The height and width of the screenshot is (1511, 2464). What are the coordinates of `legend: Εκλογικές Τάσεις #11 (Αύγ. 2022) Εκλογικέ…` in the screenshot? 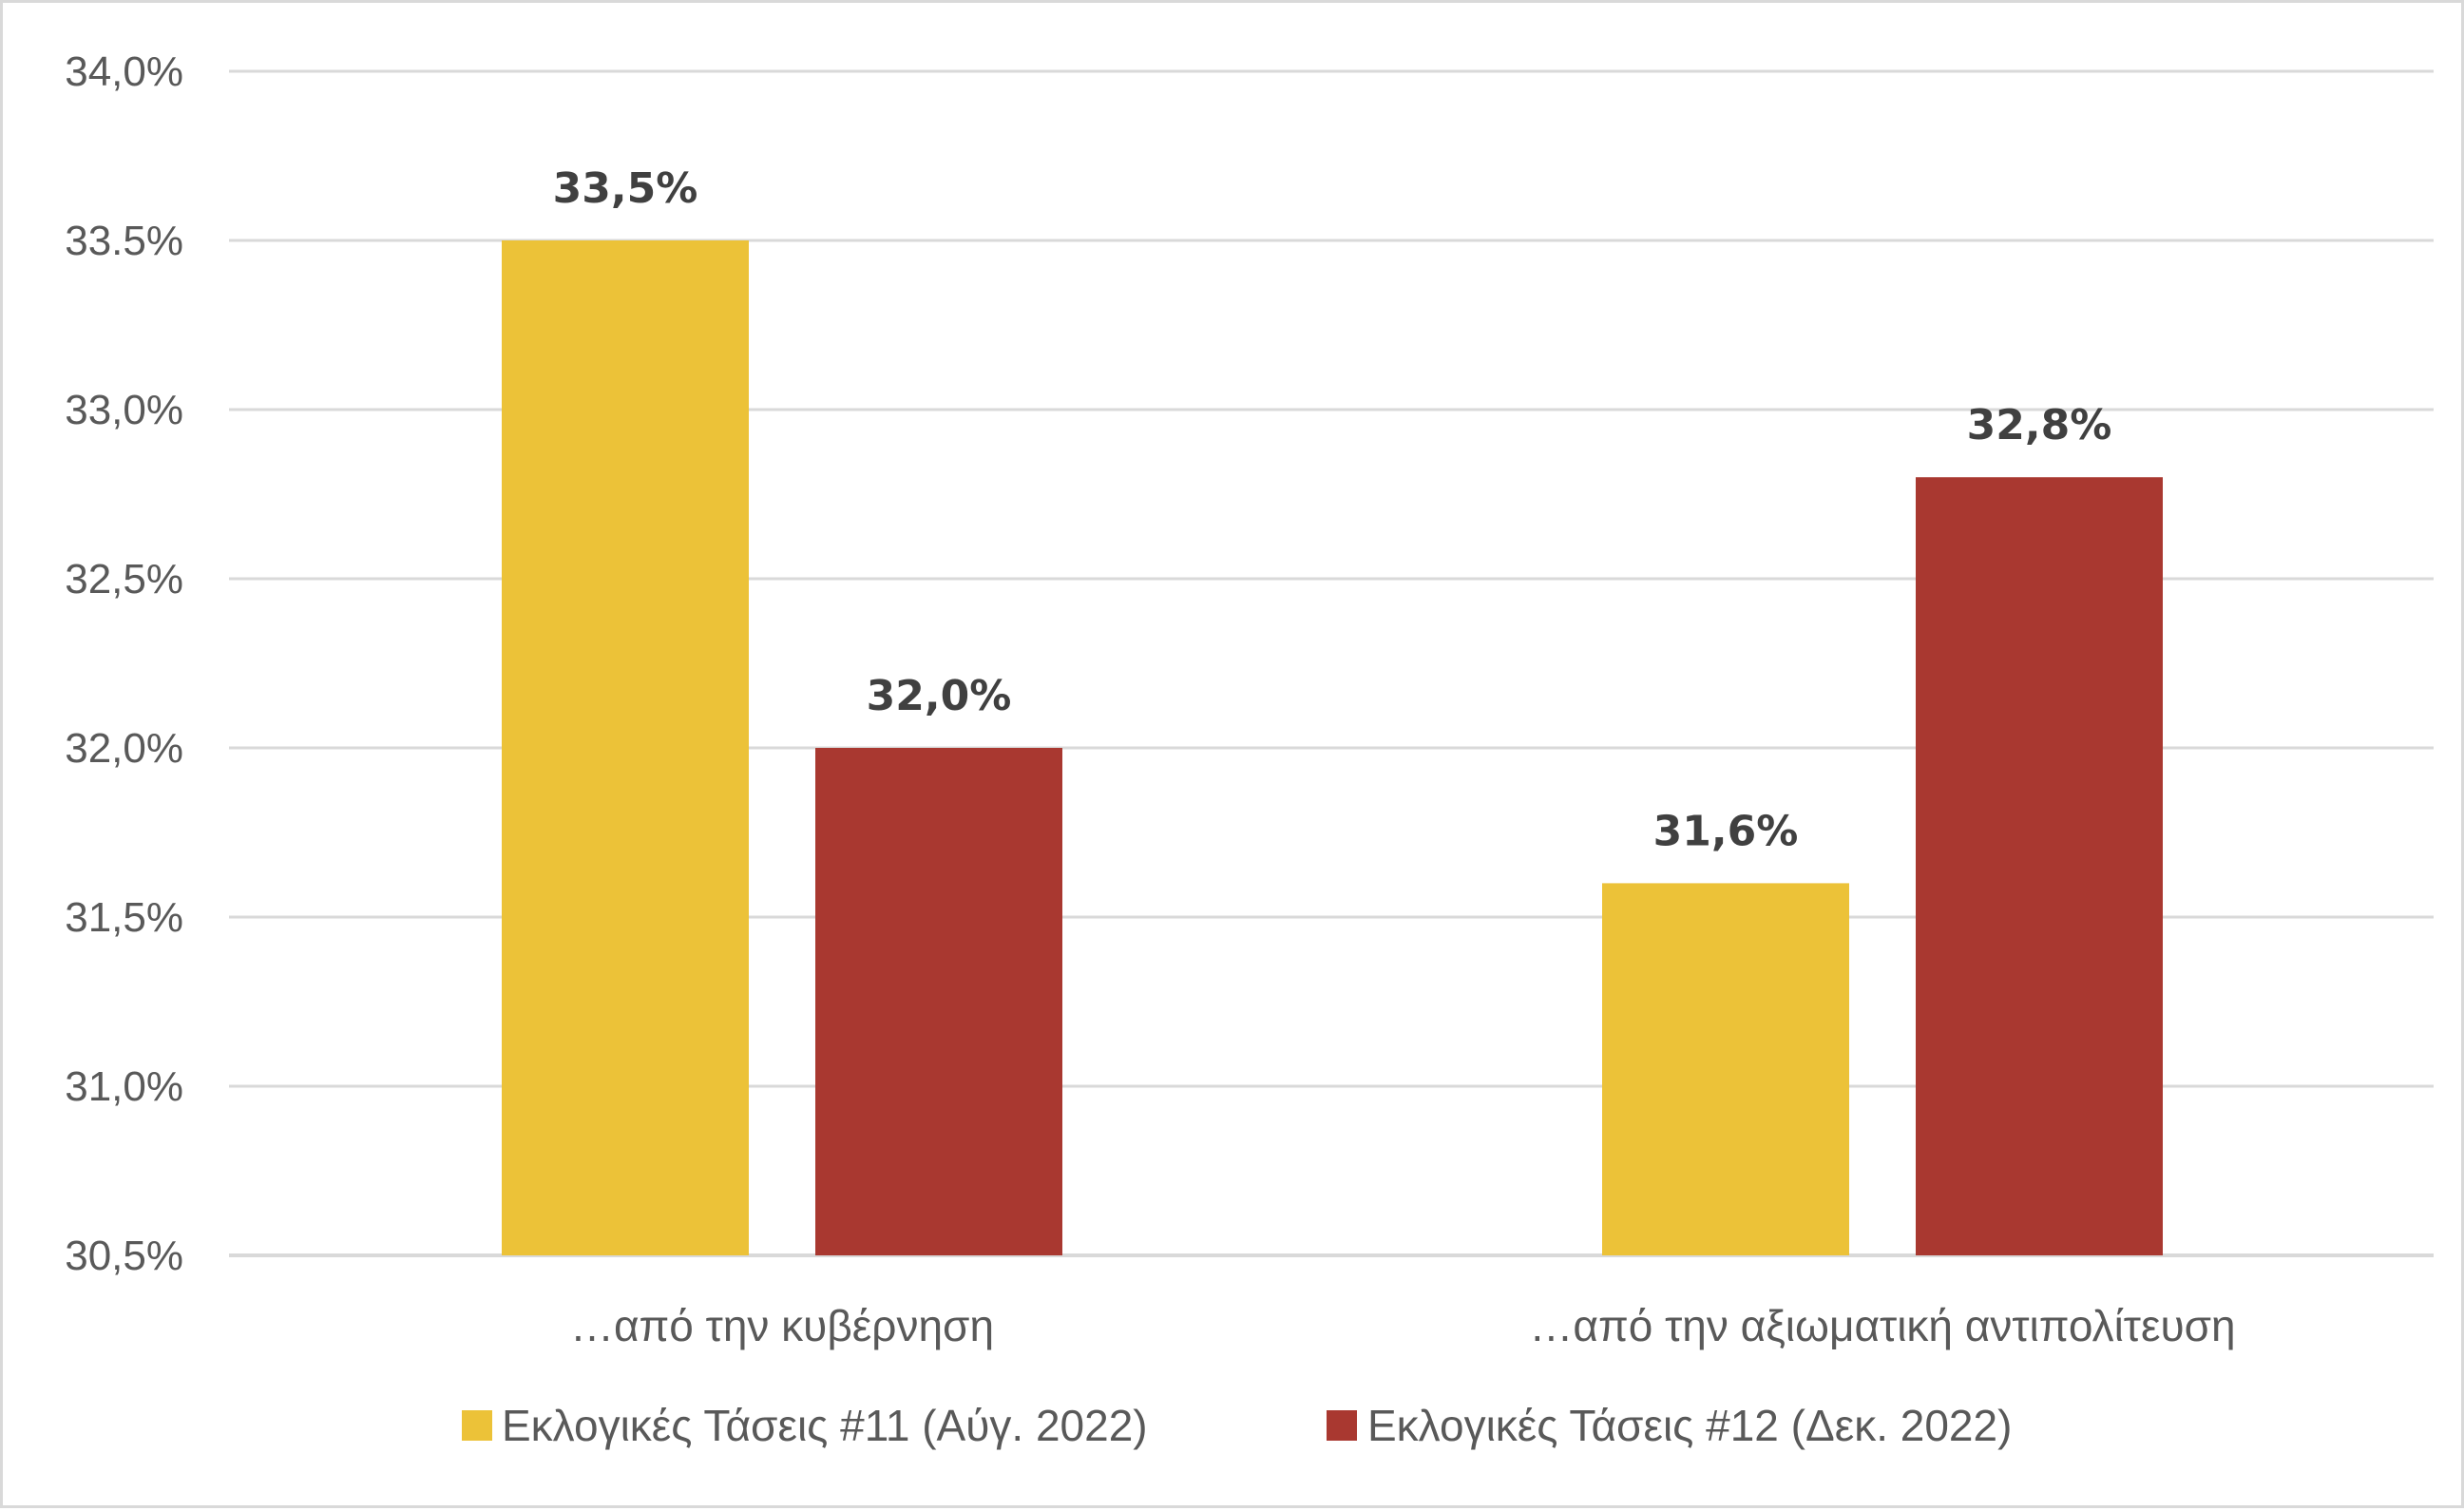 It's located at (1237, 1425).